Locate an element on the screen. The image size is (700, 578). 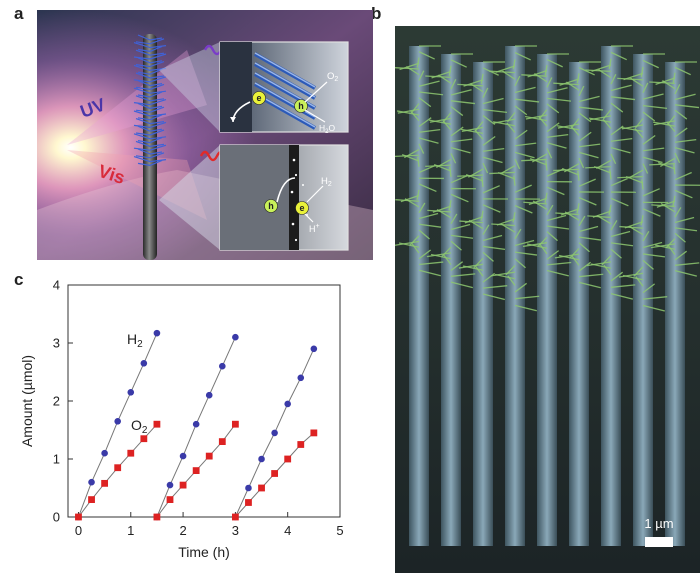
x-tick-label: 1 is located at coordinates (130, 530).